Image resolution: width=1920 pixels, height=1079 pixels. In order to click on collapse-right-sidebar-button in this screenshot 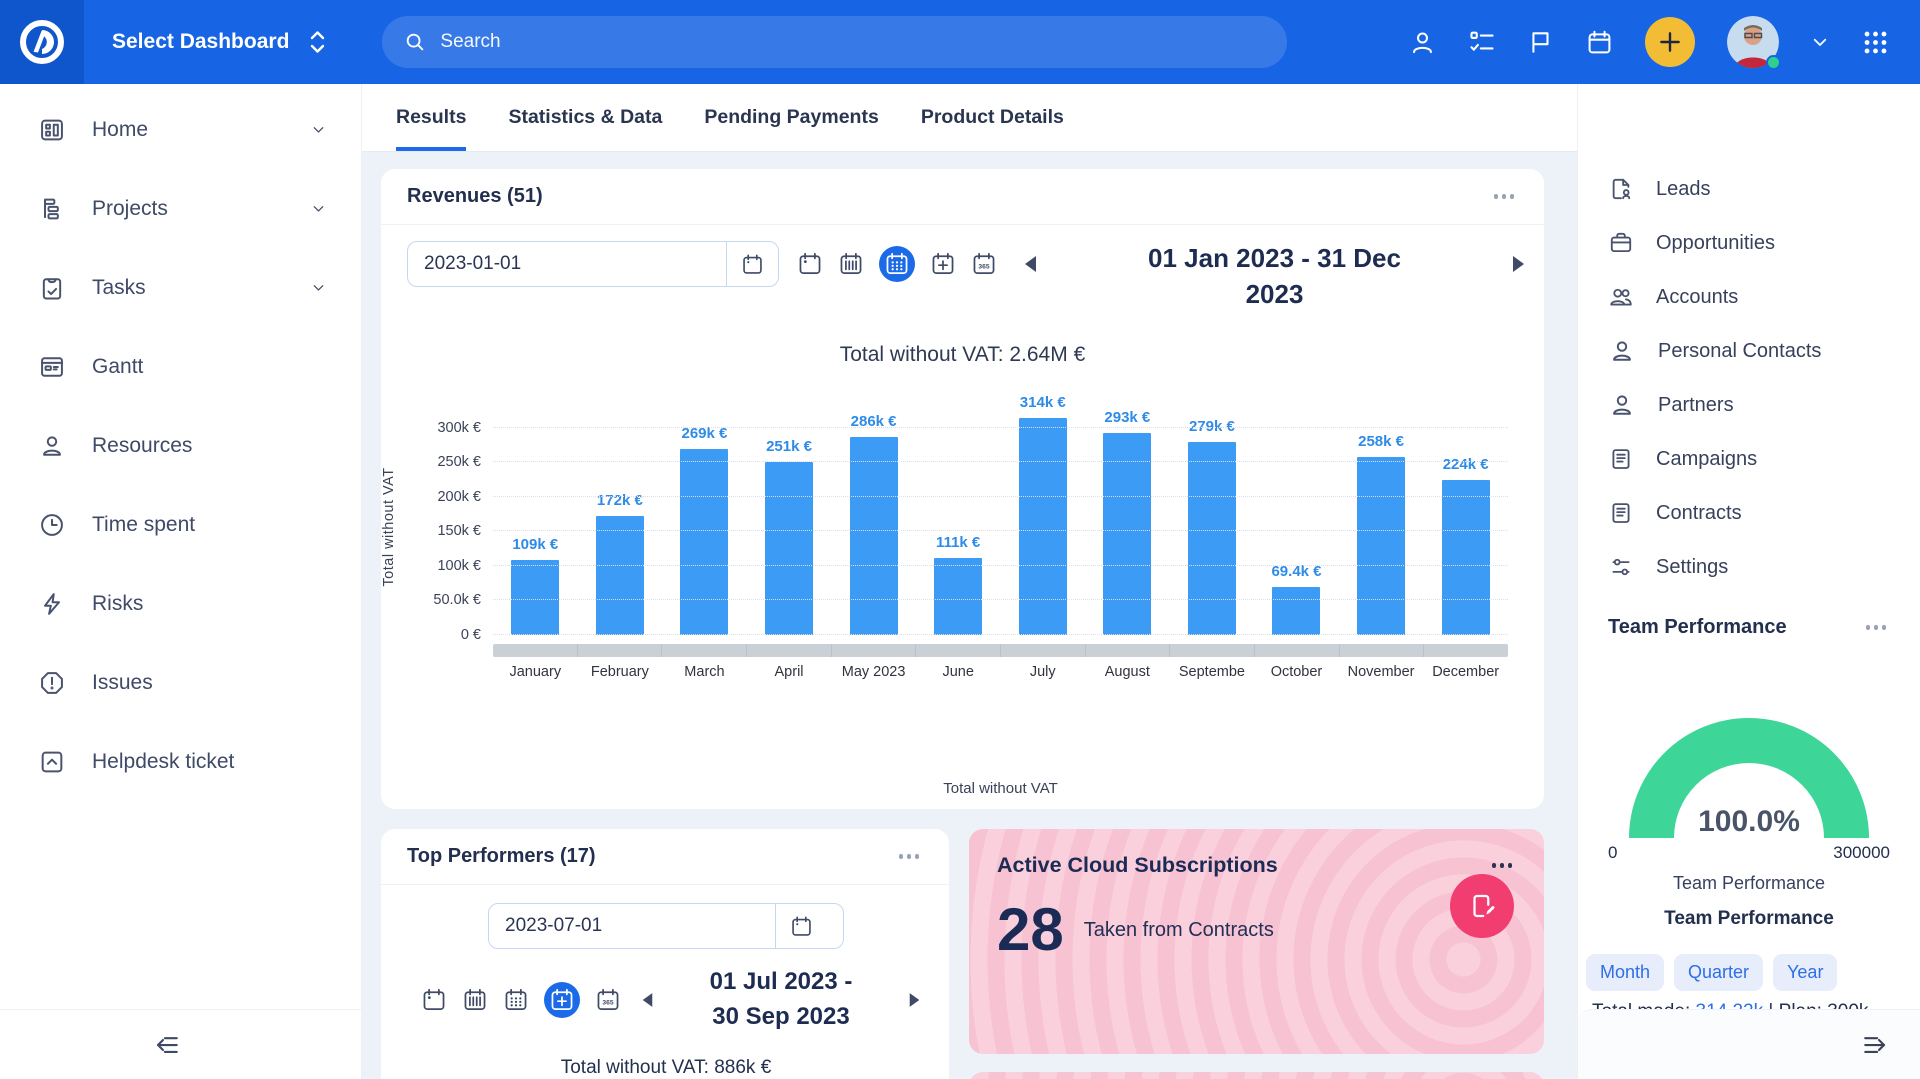, I will do `click(1874, 1045)`.